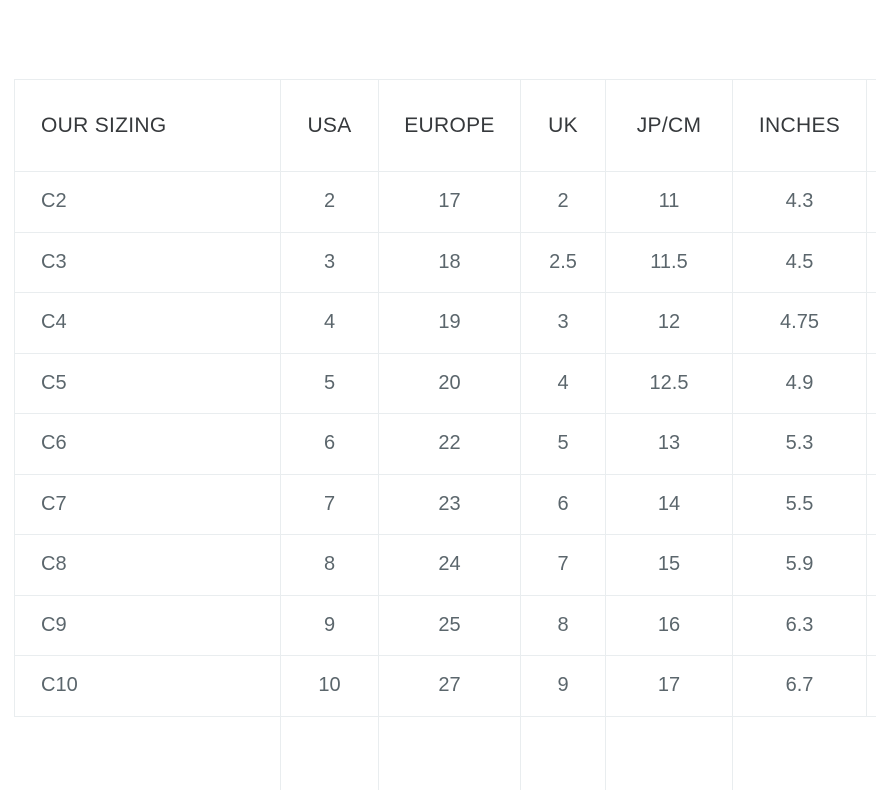 The image size is (876, 790). Describe the element at coordinates (800, 262) in the screenshot. I see `cell-inches: 4.5` at that location.